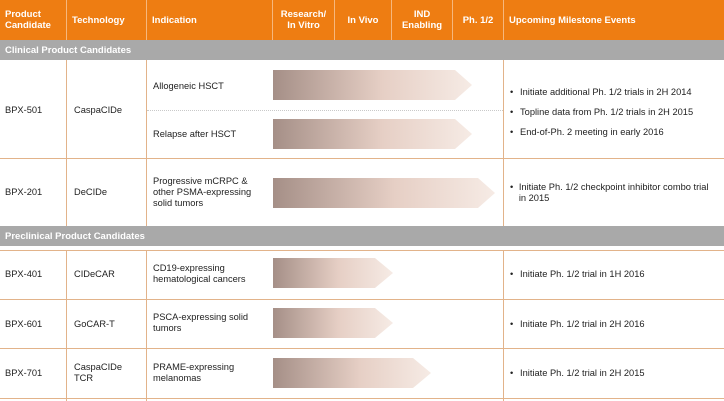  I want to click on milestone-item: • Initiate Ph. 1/2 trial in 1H 2016, so click(577, 274).